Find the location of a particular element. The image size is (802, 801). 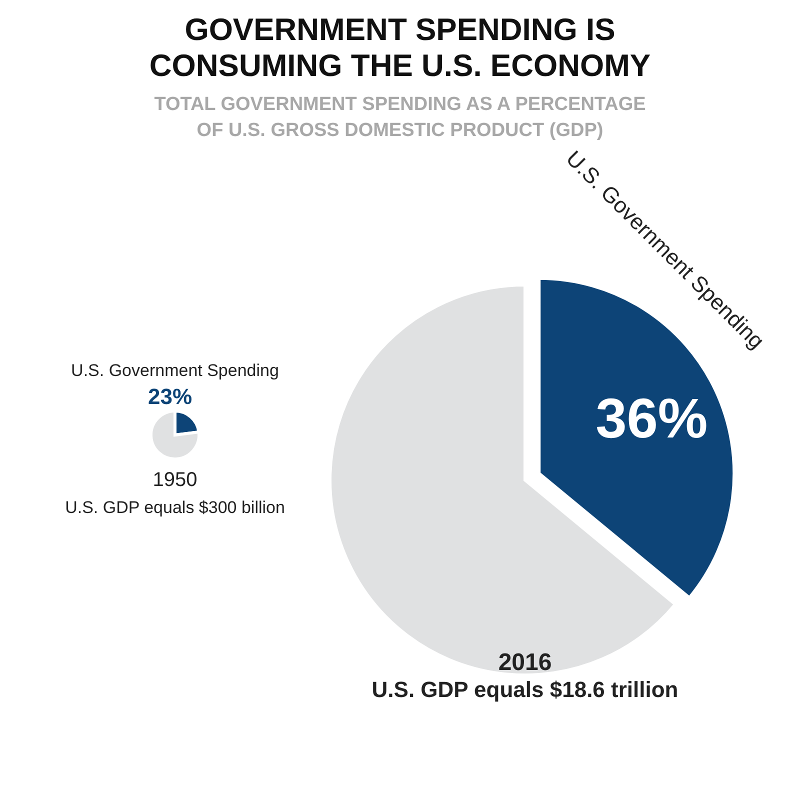

data-label: 36% is located at coordinates (652, 418).